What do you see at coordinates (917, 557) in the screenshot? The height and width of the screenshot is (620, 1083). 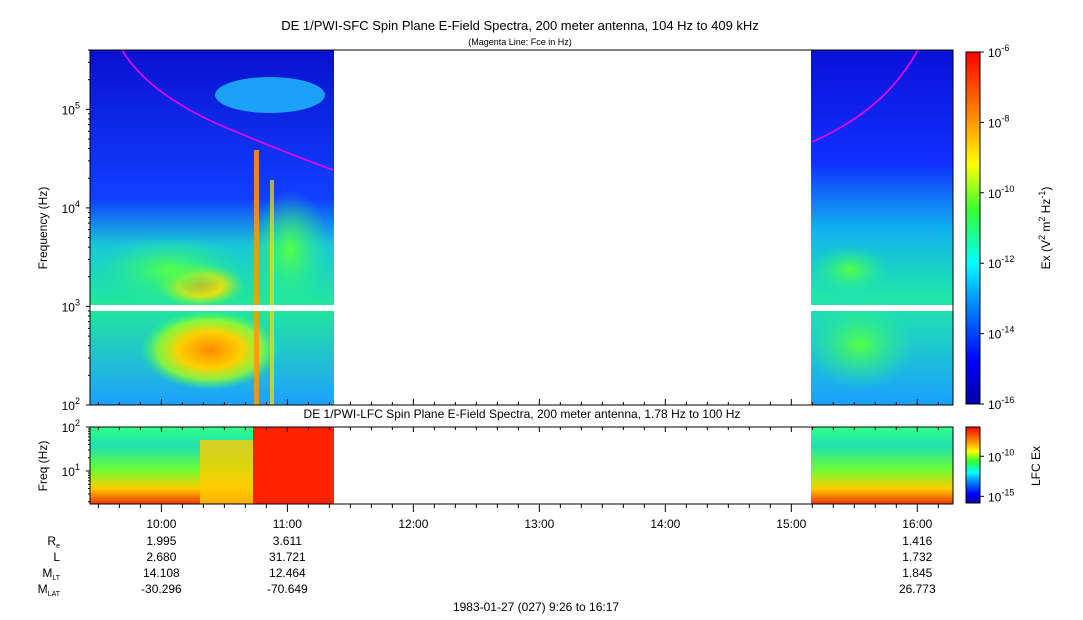 I see `ephemeris-value: 1.732` at bounding box center [917, 557].